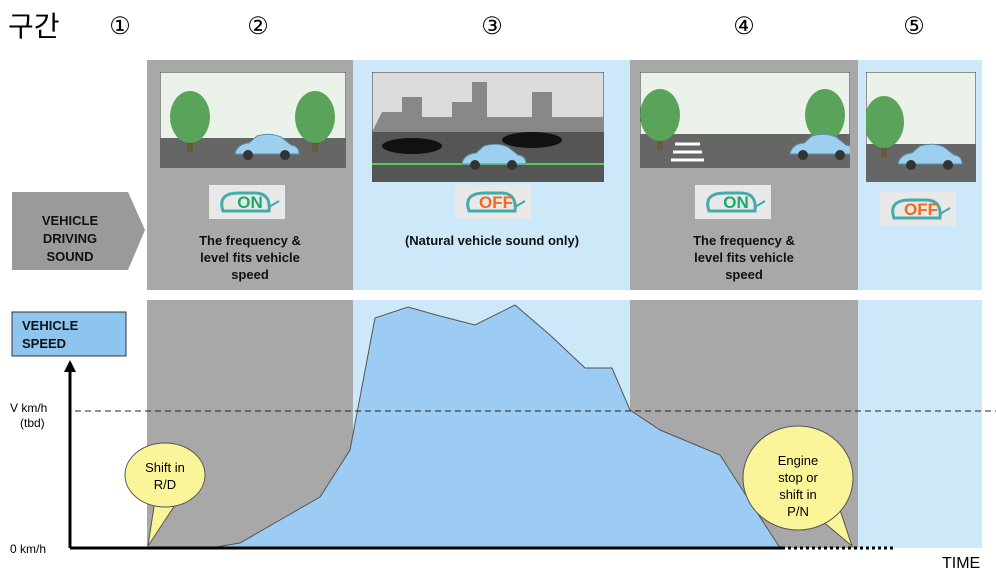 Image resolution: width=996 pixels, height=573 pixels. I want to click on callout-text: R/D, so click(165, 484).